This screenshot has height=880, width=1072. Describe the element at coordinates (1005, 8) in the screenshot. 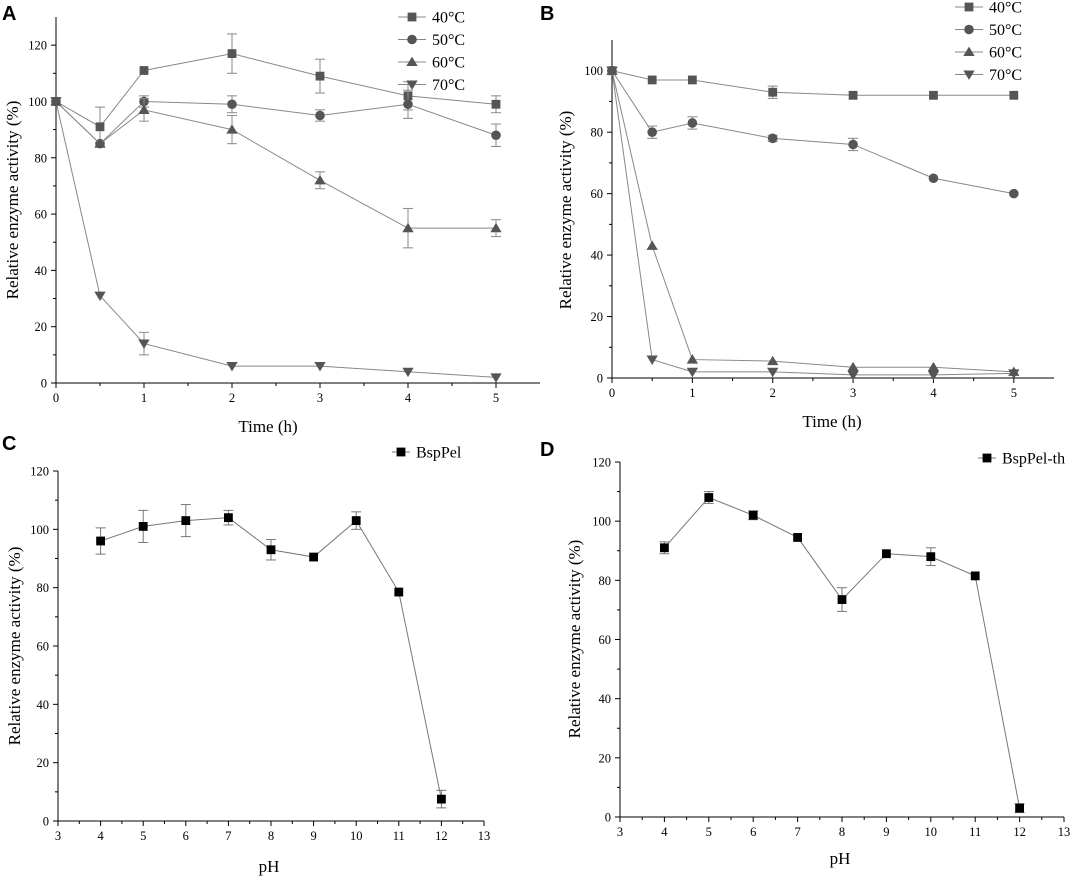

I see `legend-label: 40°C` at that location.